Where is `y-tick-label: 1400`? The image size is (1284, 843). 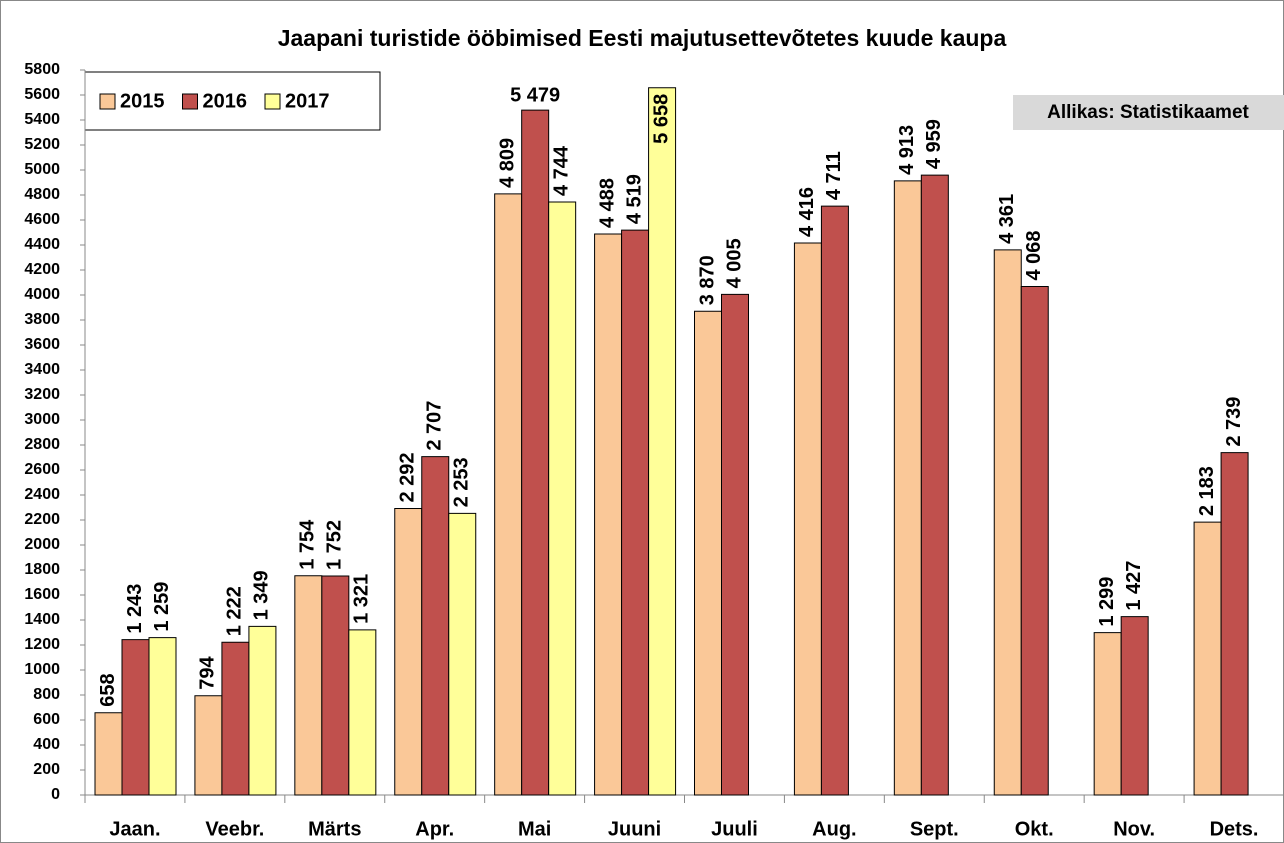
y-tick-label: 1400 is located at coordinates (42, 619).